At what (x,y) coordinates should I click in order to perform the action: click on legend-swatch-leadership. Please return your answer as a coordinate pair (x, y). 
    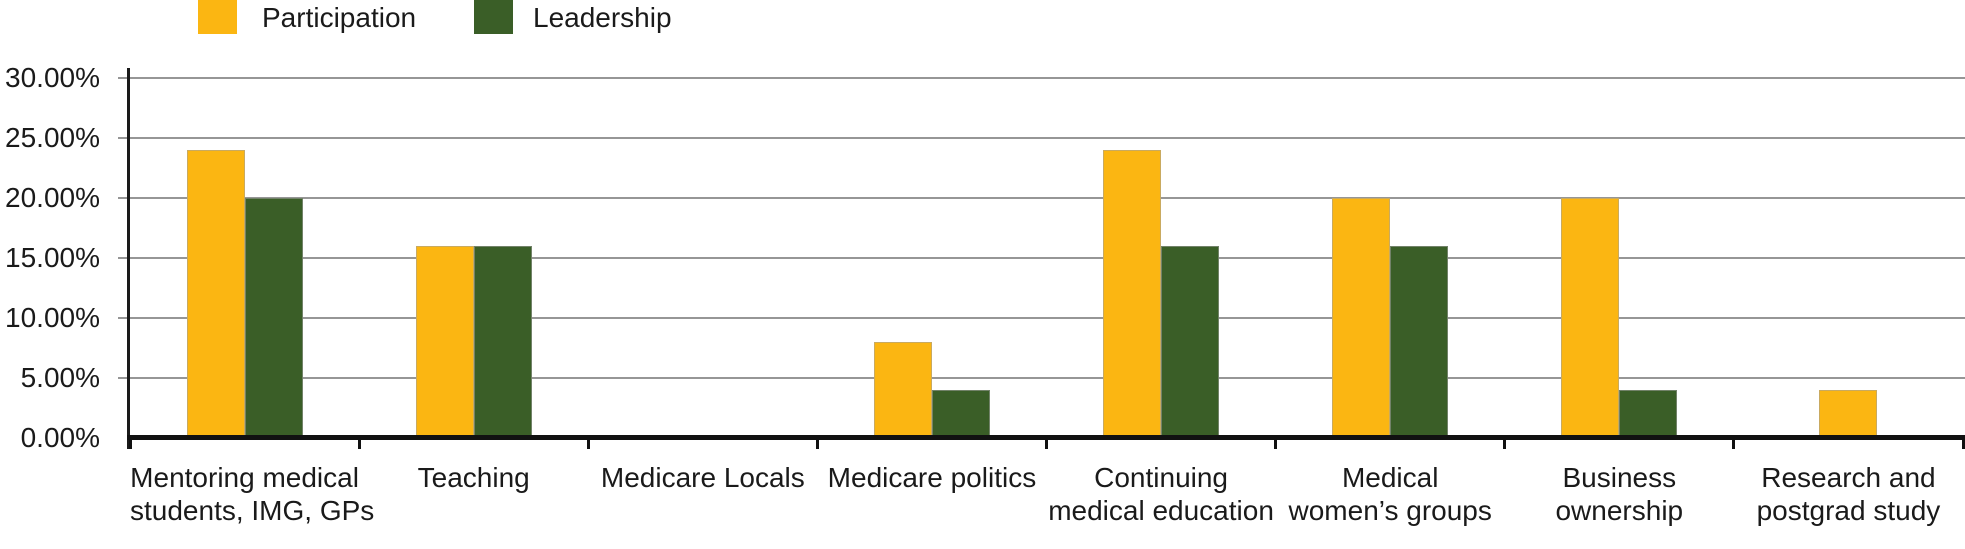
    Looking at the image, I should click on (493, 17).